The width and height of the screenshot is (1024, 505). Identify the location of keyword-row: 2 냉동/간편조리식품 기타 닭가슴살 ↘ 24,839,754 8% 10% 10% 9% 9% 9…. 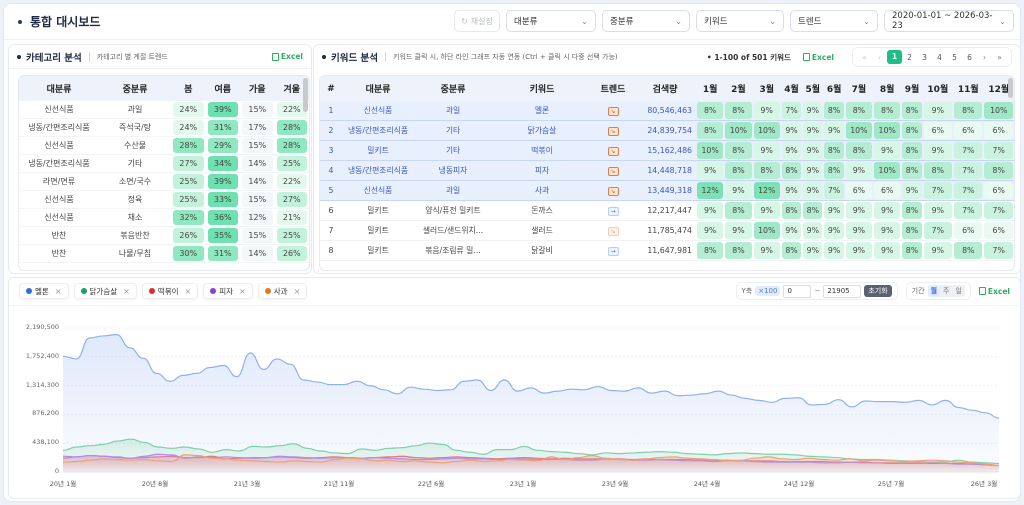
(667, 131).